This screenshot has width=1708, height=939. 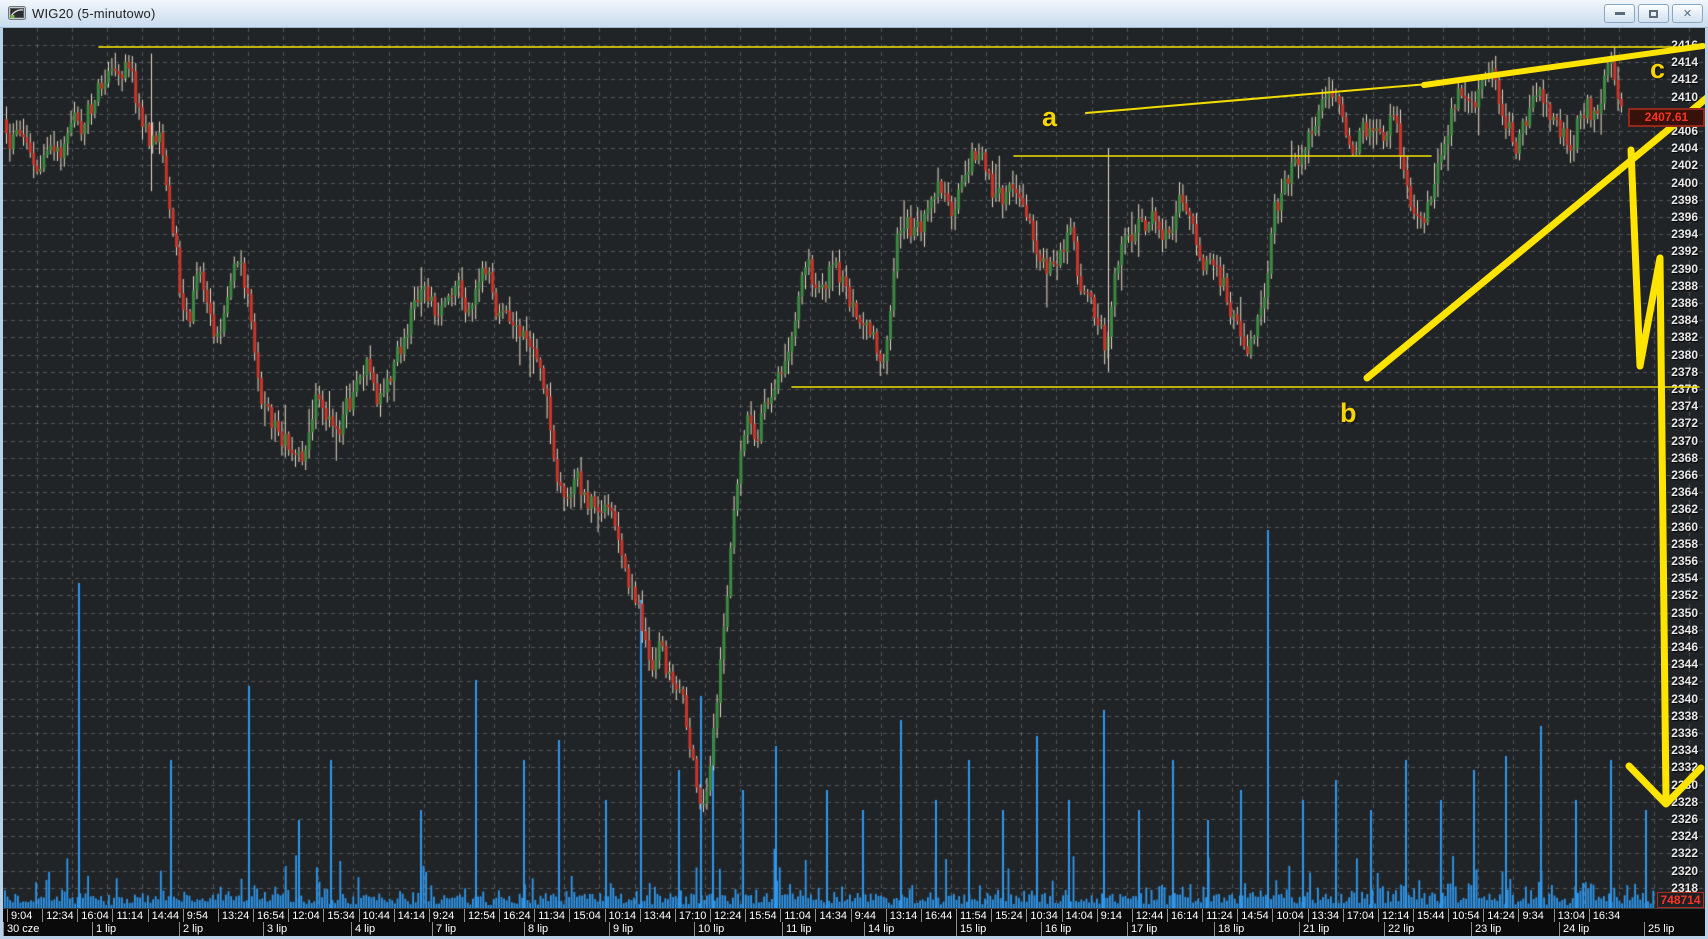 I want to click on price-tick: 2342, so click(x=1684, y=681).